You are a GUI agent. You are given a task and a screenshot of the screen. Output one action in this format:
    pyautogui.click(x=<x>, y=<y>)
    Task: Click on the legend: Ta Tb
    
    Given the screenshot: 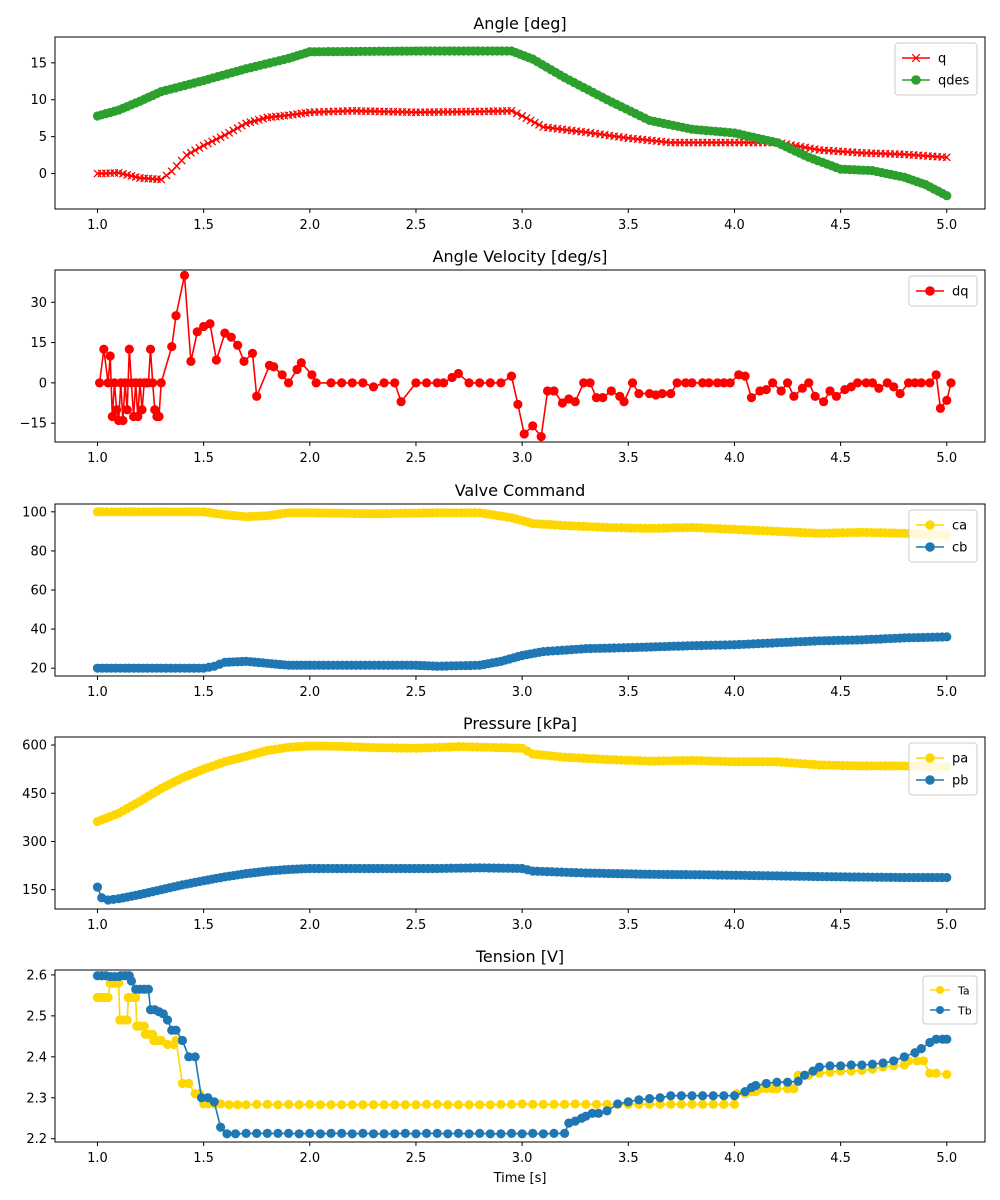 What is the action you would take?
    pyautogui.click(x=950, y=1000)
    